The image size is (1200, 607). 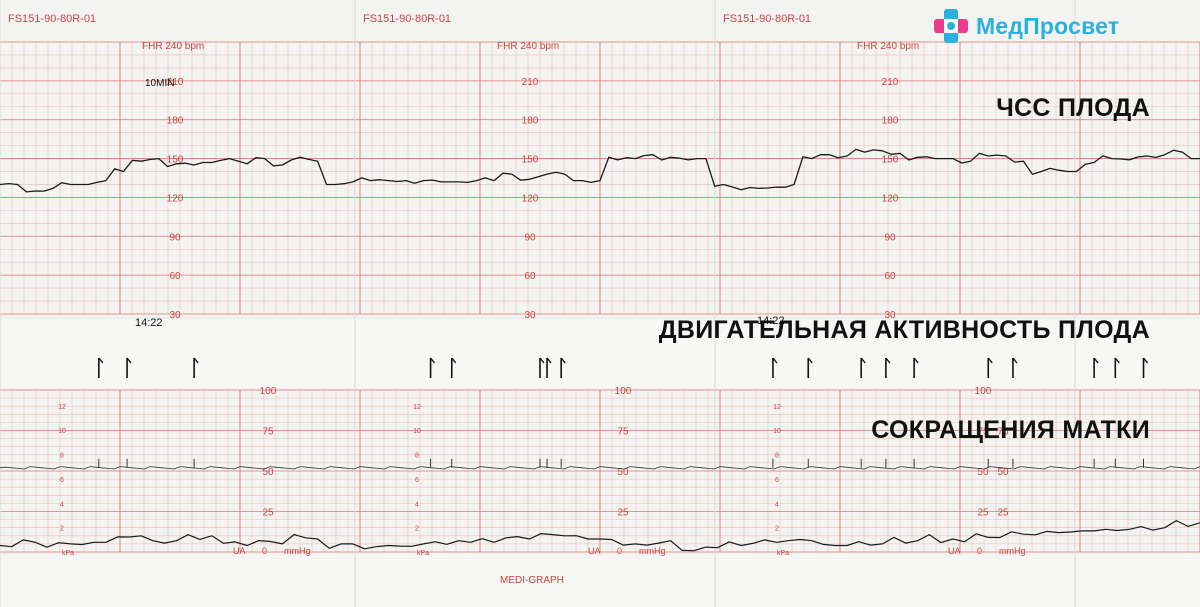 I want to click on annotation-contractions: СОКРАЩЕНИЯ МАТКИ, so click(x=1010, y=430).